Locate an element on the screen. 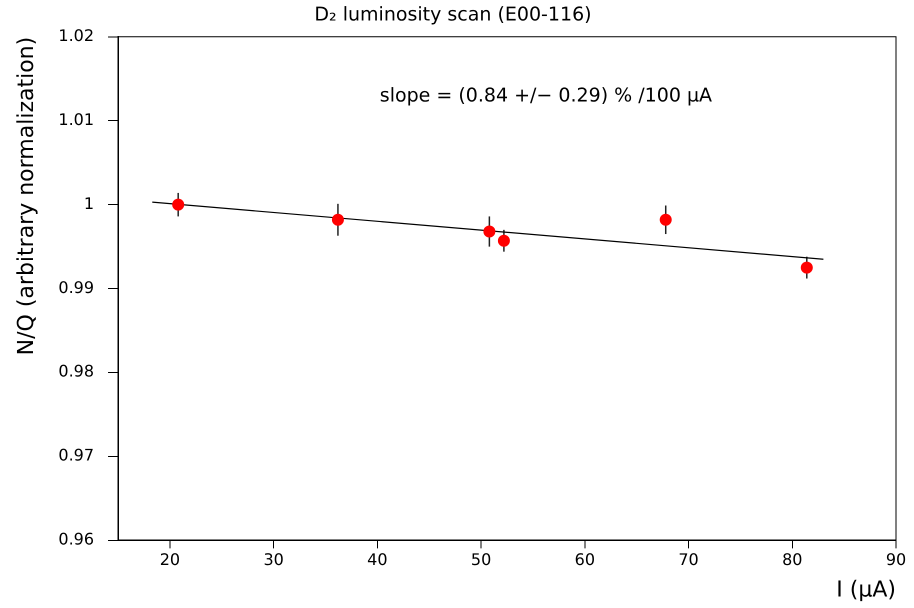 The image size is (914, 608). y-tick-label: 0.96 is located at coordinates (76, 539).